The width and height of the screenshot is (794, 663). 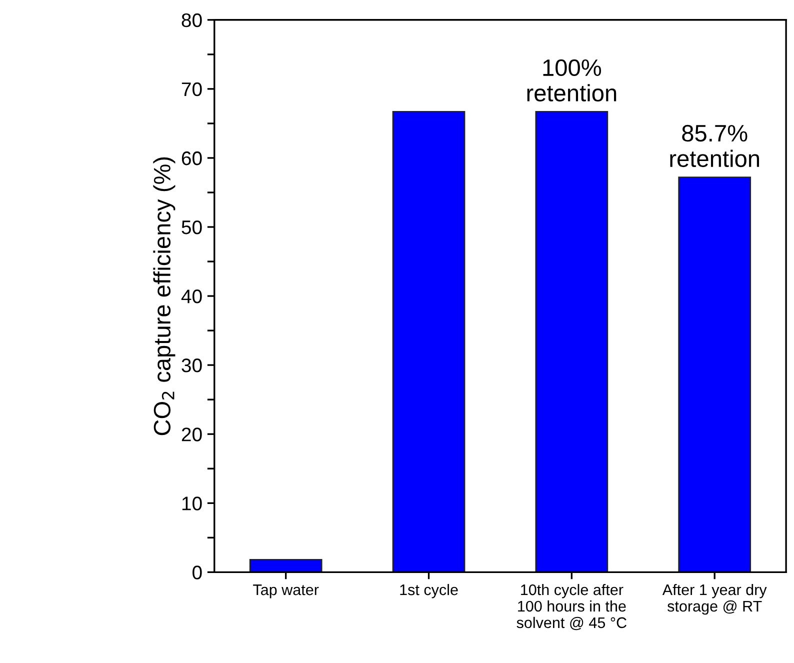 What do you see at coordinates (192, 20) in the screenshot?
I see `y-tick-label: 80` at bounding box center [192, 20].